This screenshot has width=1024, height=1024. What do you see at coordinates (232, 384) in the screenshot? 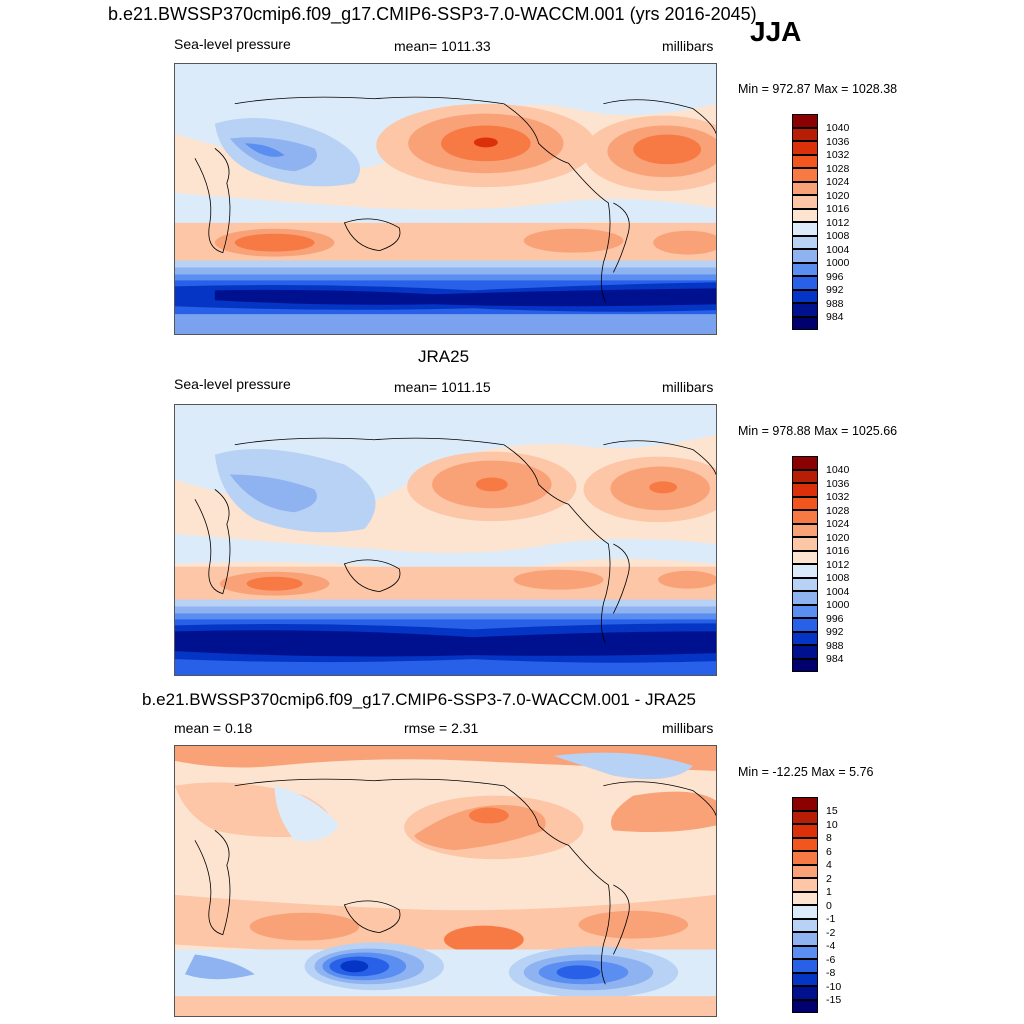
I see `panel2-variable-label: Sea-level pressure` at bounding box center [232, 384].